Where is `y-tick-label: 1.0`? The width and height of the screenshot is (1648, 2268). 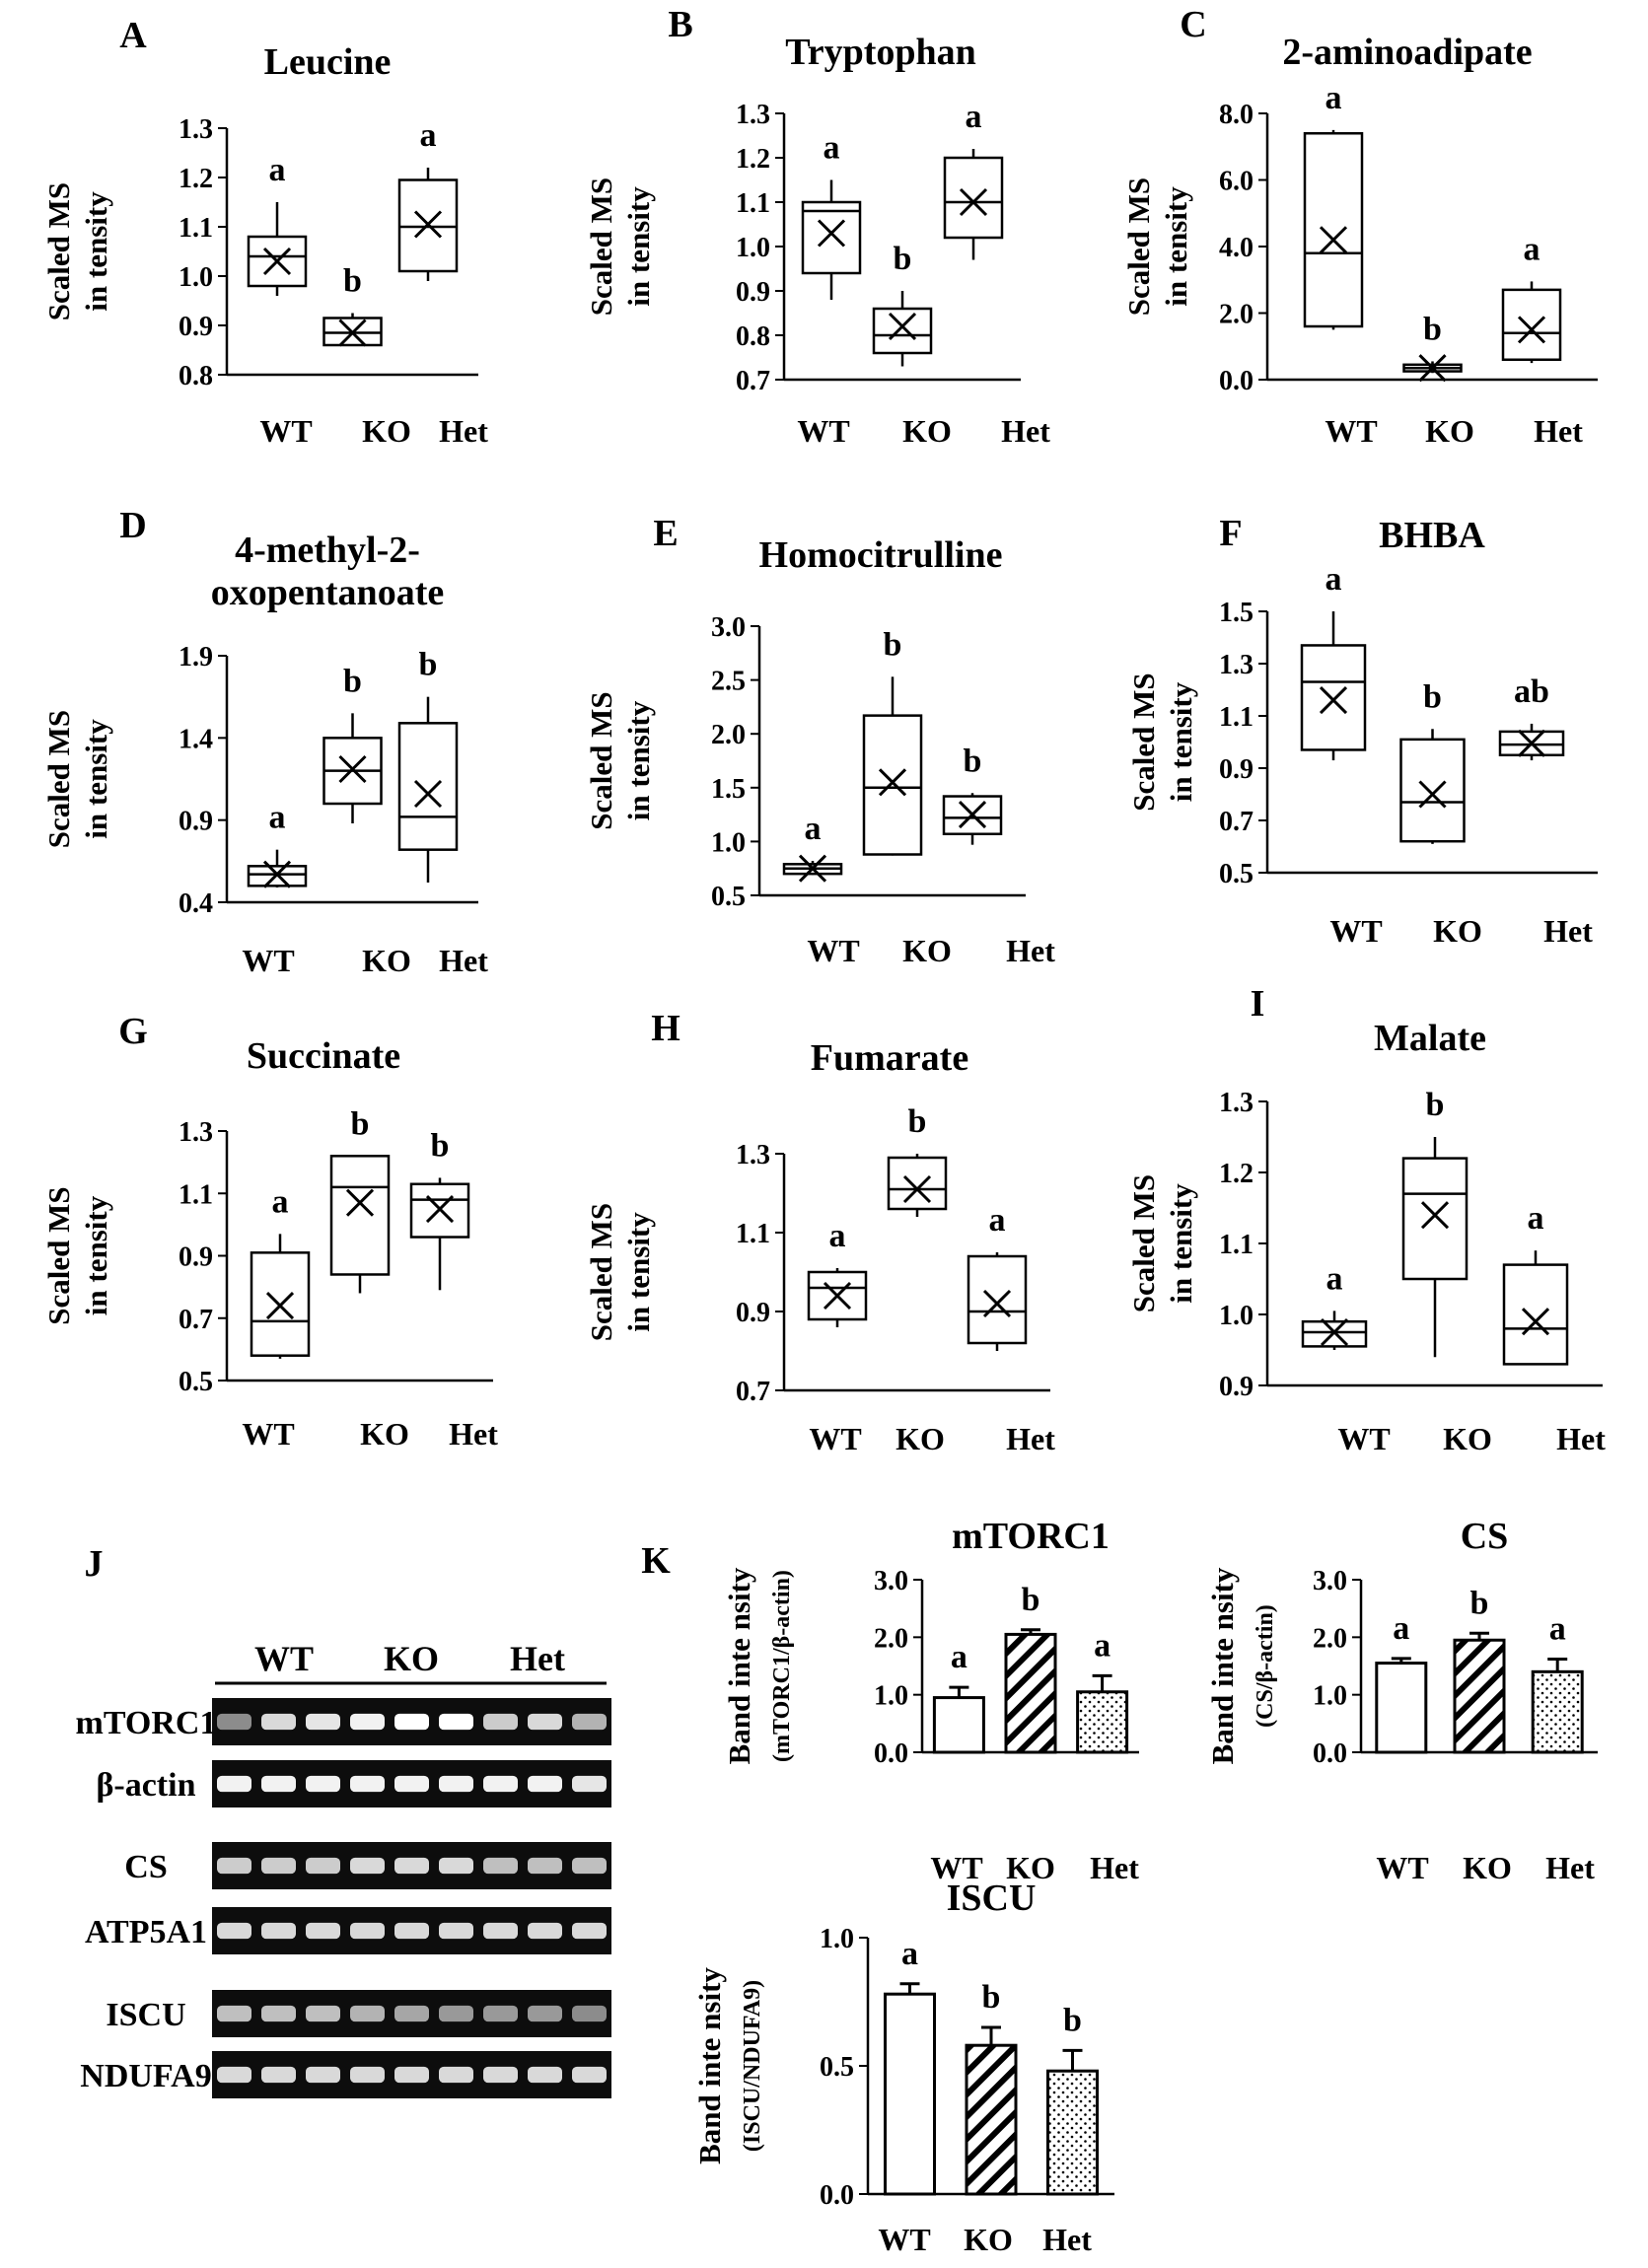
y-tick-label: 1.0 is located at coordinates (1236, 1316).